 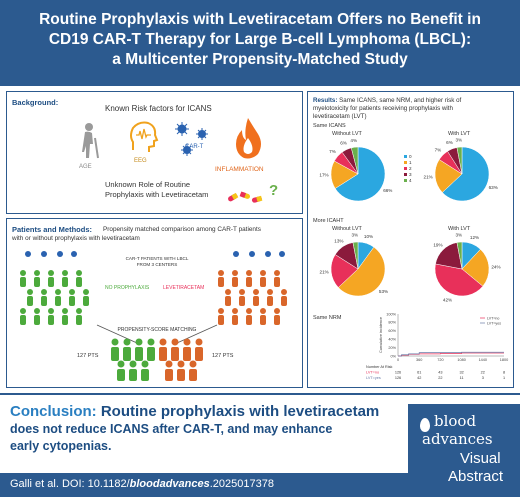 What do you see at coordinates (323, 175) in the screenshot?
I see `icans-without-lvt-label-1: 17%` at bounding box center [323, 175].